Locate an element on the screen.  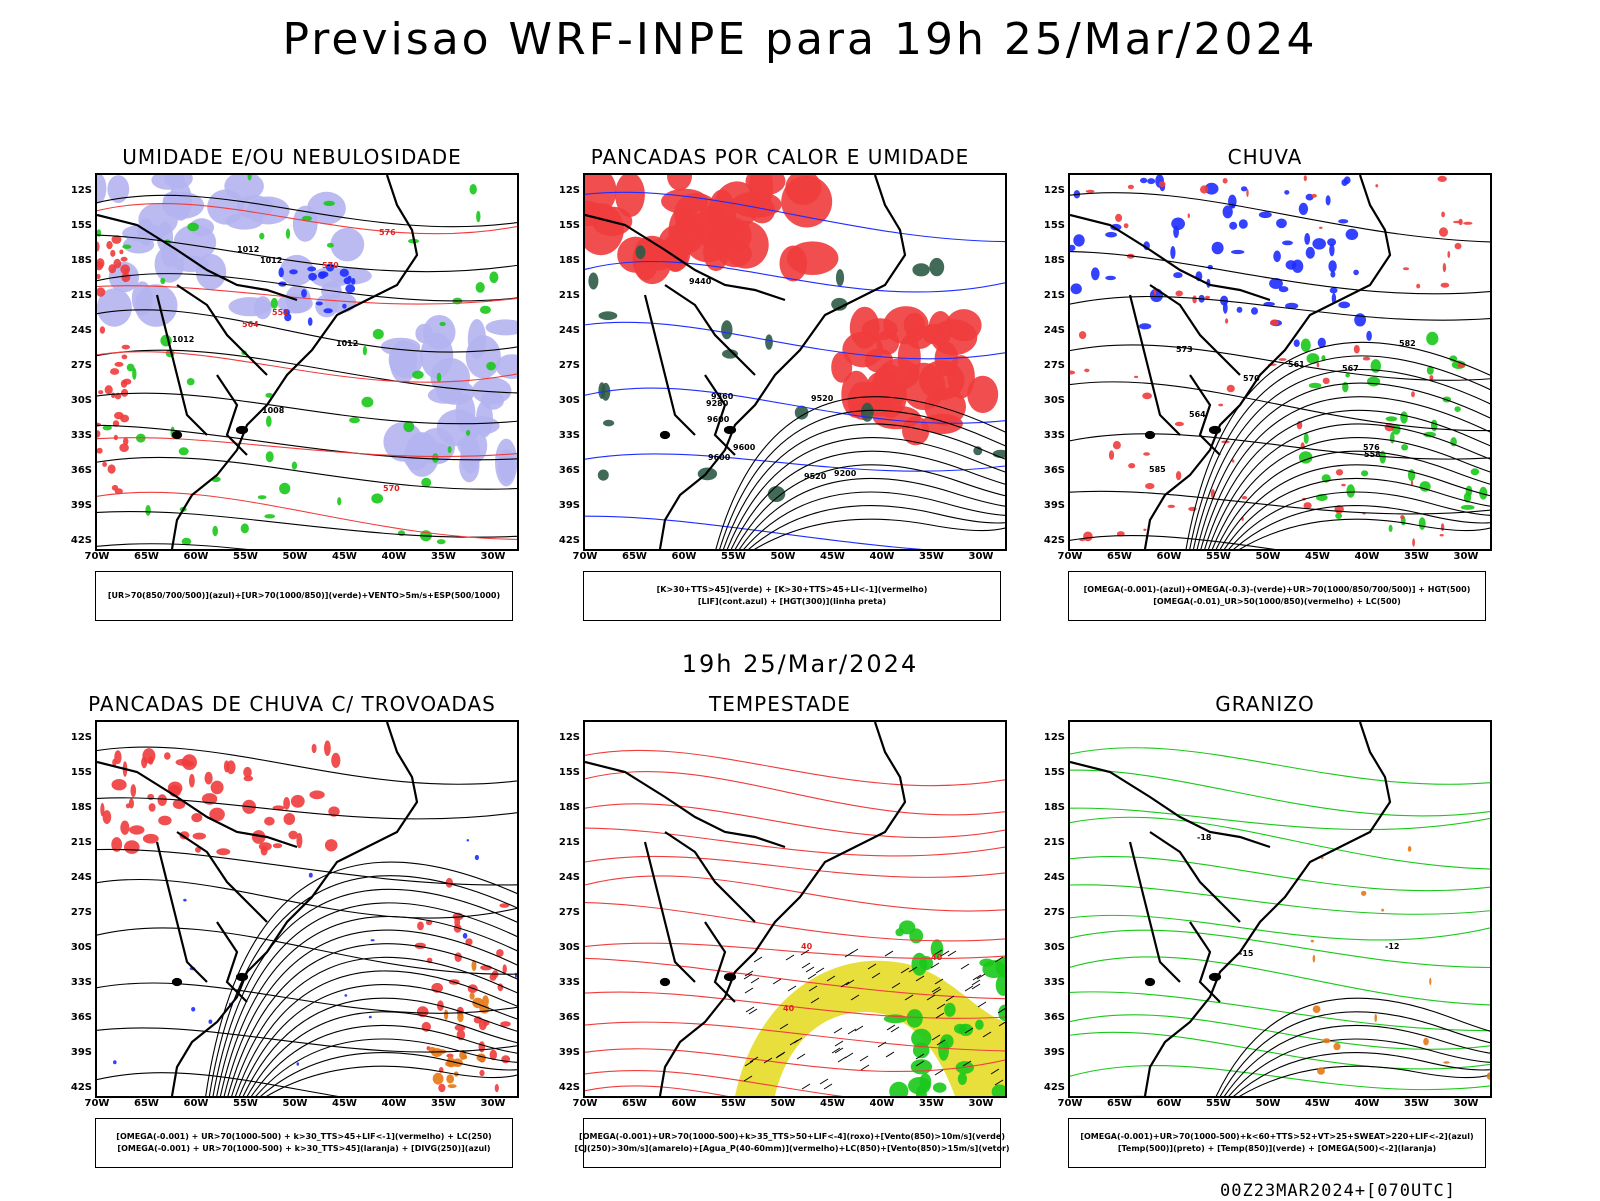
longitude-label: 60W is located at coordinates (684, 1103).